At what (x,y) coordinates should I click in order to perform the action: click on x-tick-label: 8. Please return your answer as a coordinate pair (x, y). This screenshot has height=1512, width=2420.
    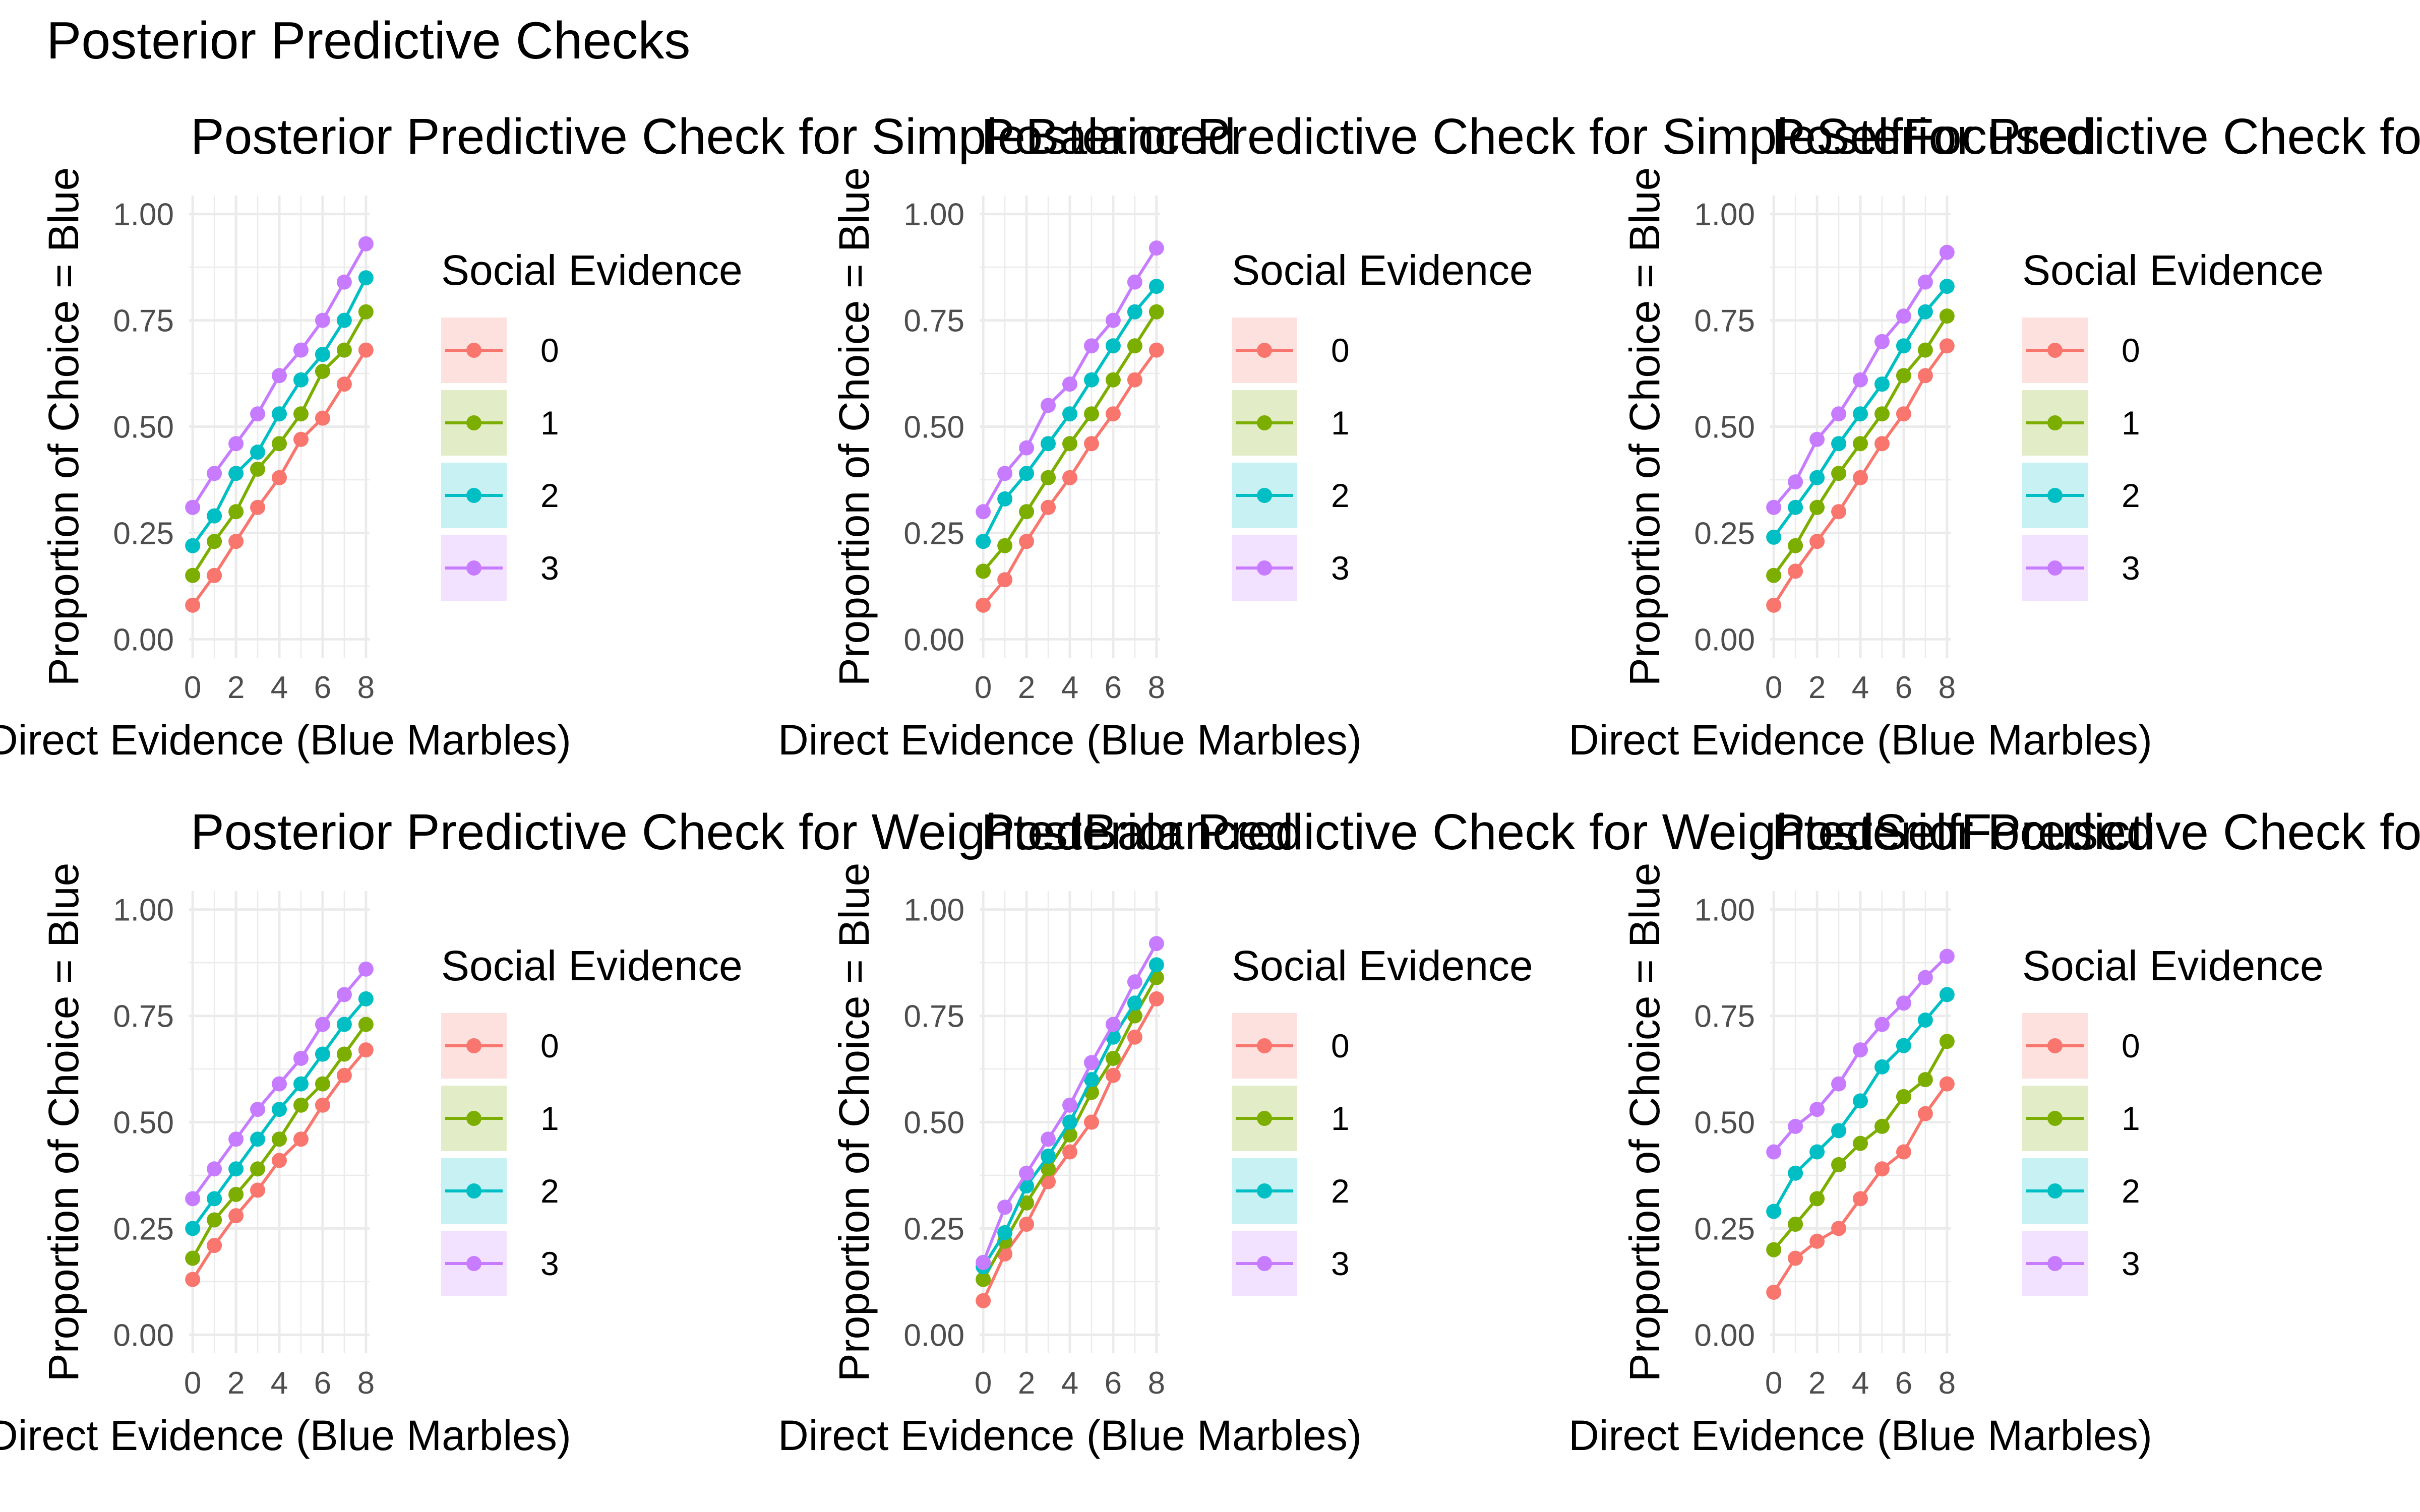
    Looking at the image, I should click on (366, 1383).